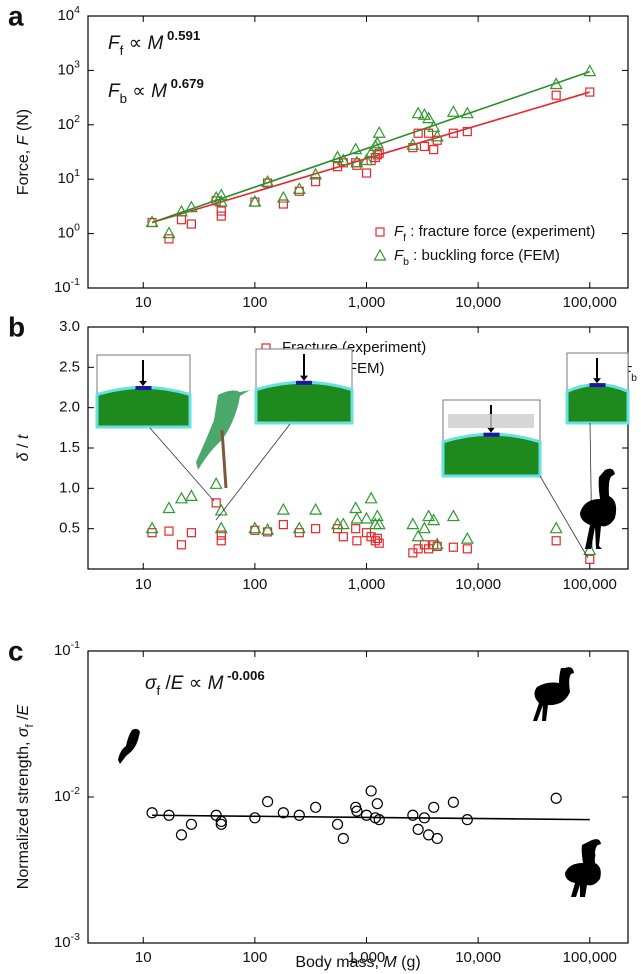  What do you see at coordinates (494, 233) in the screenshot?
I see `legend-label: Ff : fracture force (experiment)` at bounding box center [494, 233].